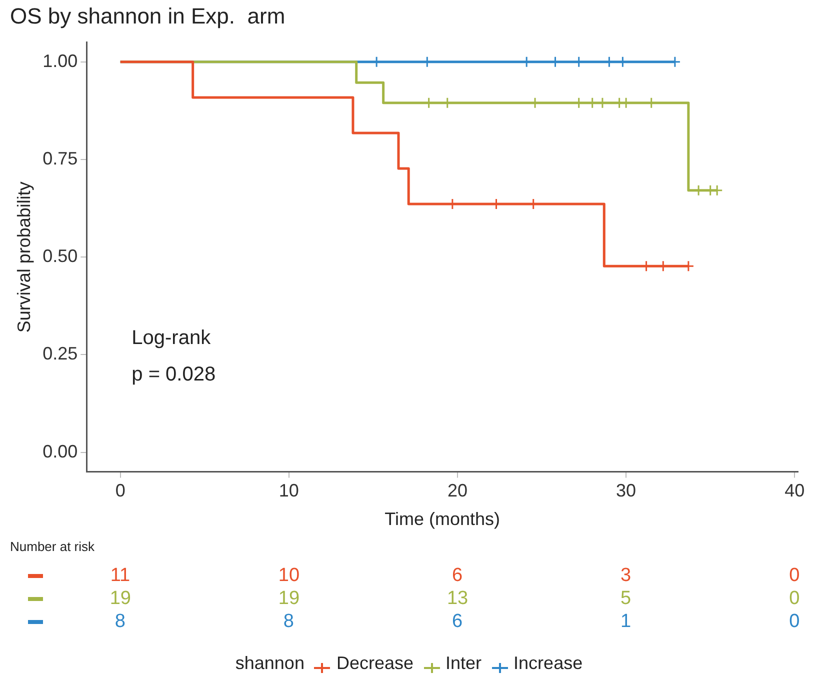  Describe the element at coordinates (547, 663) in the screenshot. I see `legend-label: Increase` at that location.